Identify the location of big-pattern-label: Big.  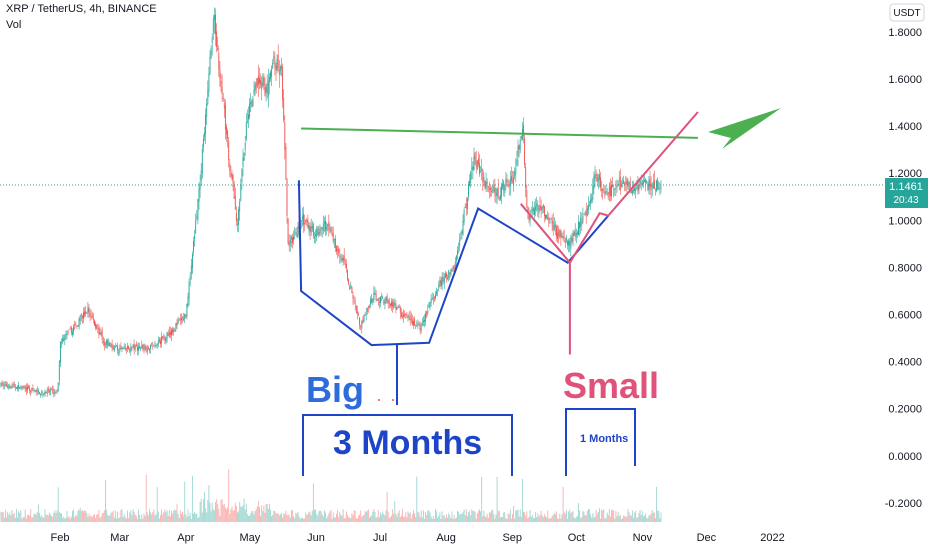
(335, 389).